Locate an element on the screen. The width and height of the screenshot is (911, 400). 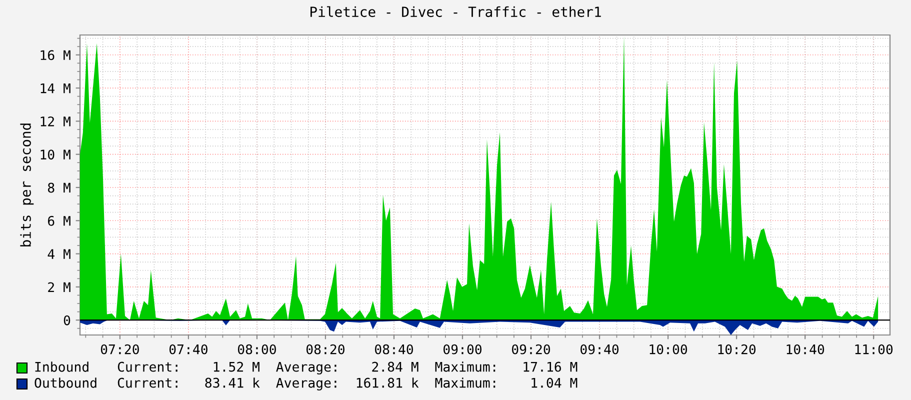
text: Current: 83.41 k Average: 161.81 k Maximum: 1.04 M is located at coordinates (348, 384).